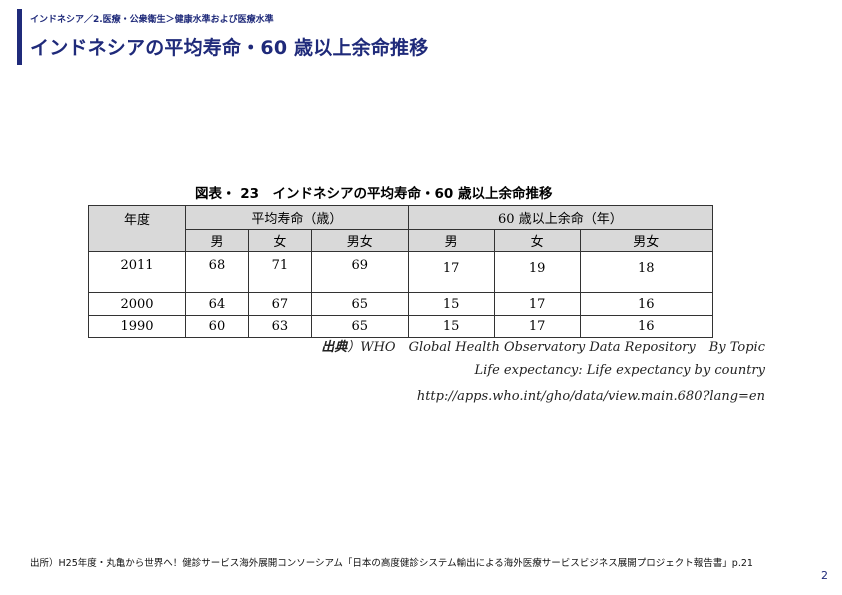 This screenshot has height=595, width=842. What do you see at coordinates (152, 20) in the screenshot?
I see `breadcrumb: インドネシア／2.医療・公衆衛生＞健康水準および医療水準` at bounding box center [152, 20].